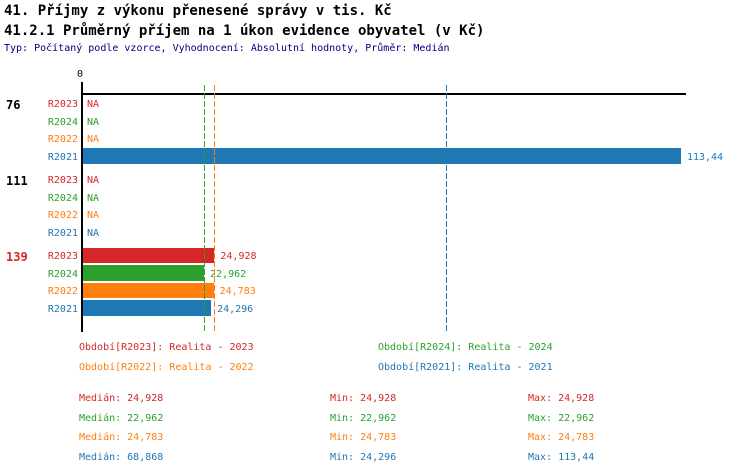  What do you see at coordinates (62, 291) in the screenshot?
I see `row-label-139-R2022: R2022` at bounding box center [62, 291].